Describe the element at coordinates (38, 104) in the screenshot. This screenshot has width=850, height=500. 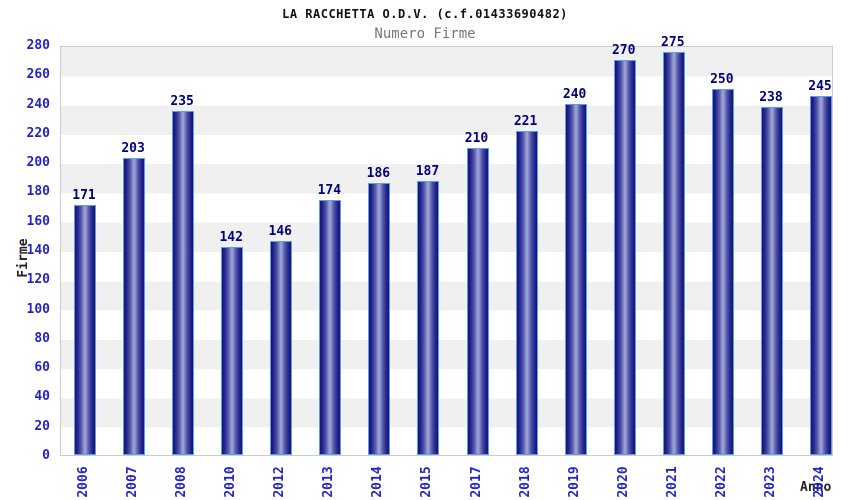
I see `y-tick-label: 240` at that location.